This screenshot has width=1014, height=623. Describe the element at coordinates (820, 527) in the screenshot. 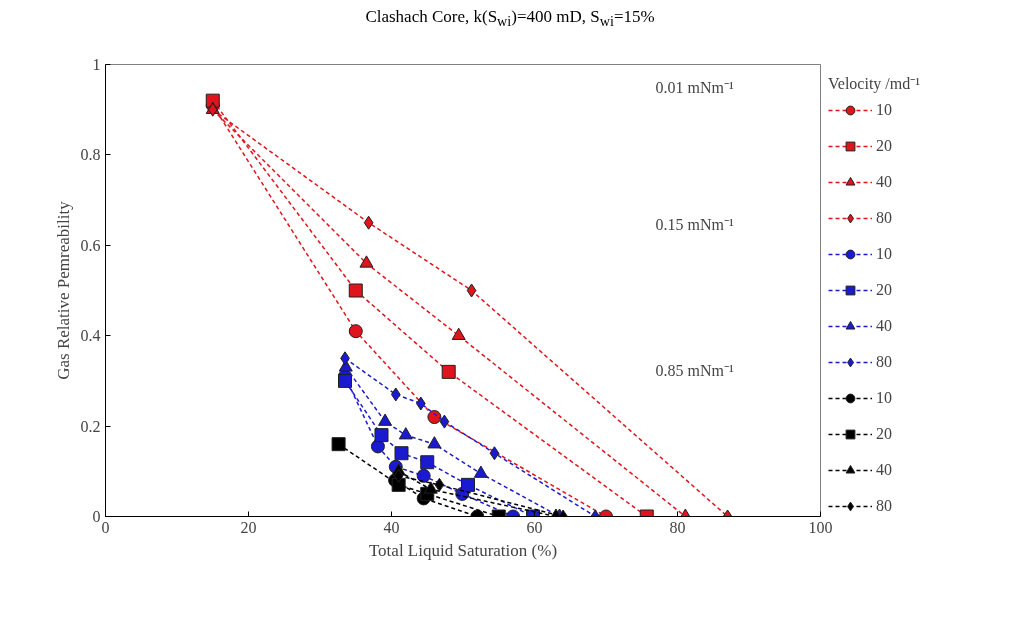

I see `x-tick-label: 100` at that location.